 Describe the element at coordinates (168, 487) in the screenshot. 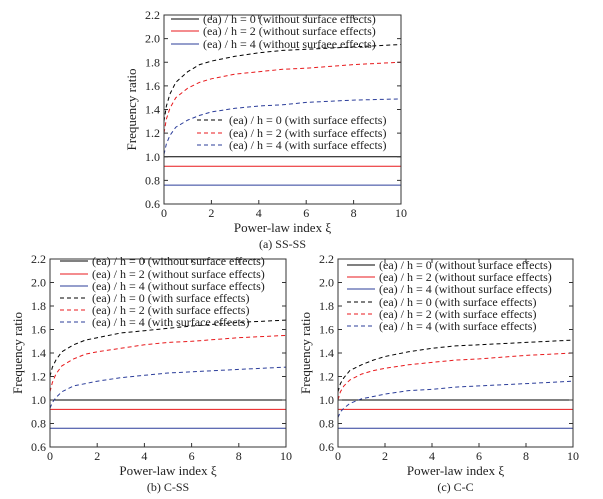

I see `panel-caption: (b) C-SS` at that location.